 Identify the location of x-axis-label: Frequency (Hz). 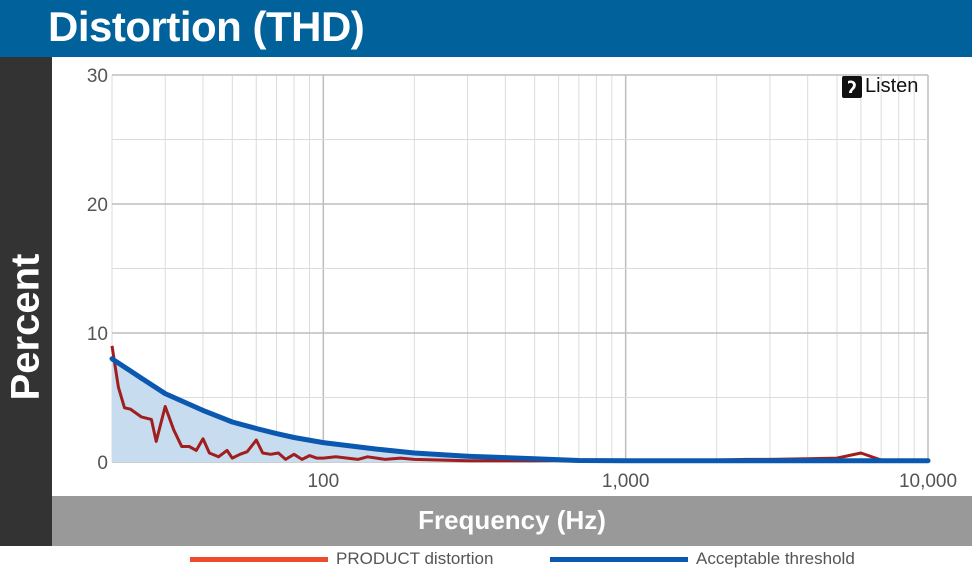
(512, 520).